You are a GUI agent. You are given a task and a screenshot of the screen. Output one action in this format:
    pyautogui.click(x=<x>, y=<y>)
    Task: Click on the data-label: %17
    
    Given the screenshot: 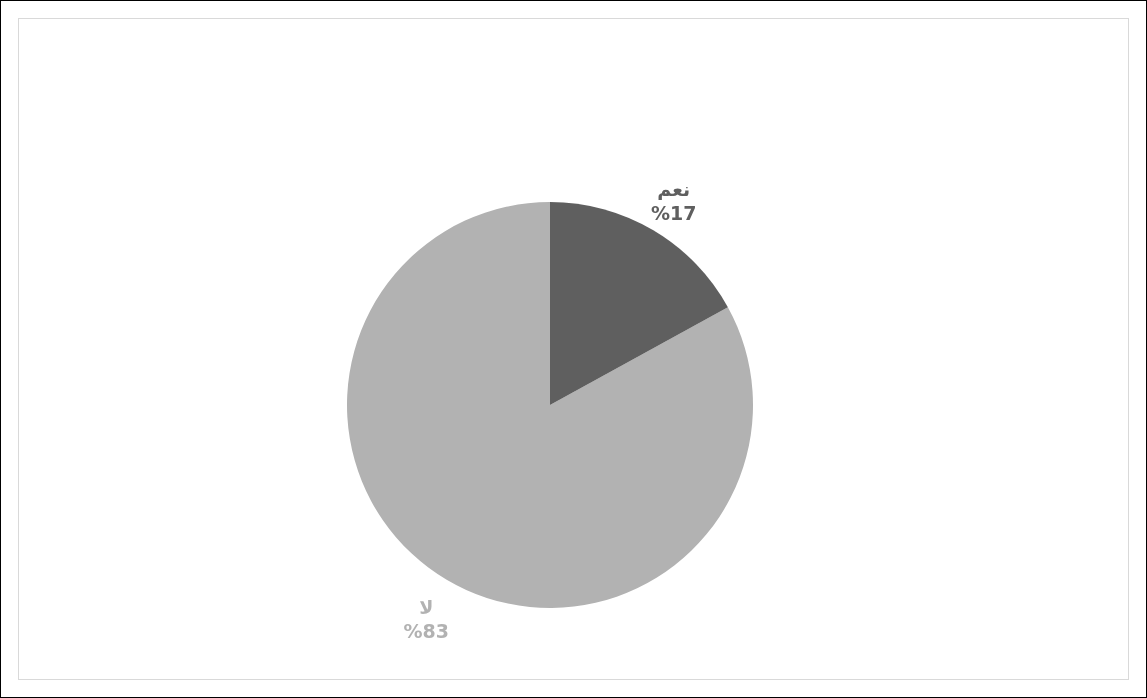 What is the action you would take?
    pyautogui.click(x=673, y=212)
    